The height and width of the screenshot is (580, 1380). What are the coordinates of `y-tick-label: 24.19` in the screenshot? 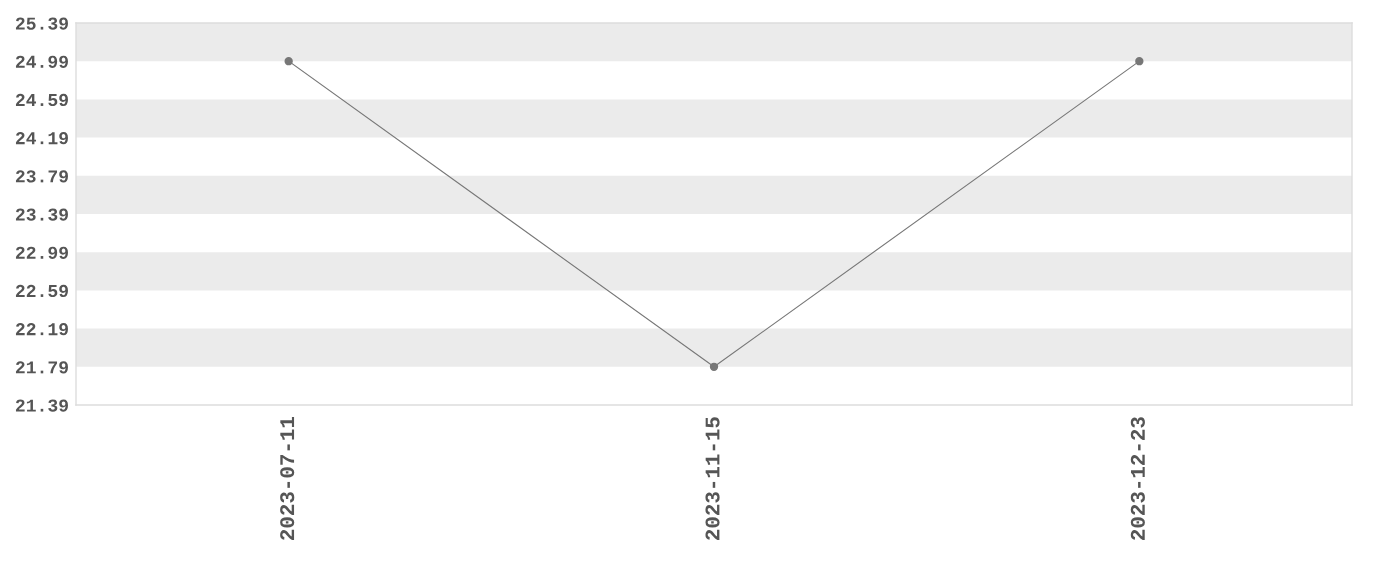 It's located at (41, 138).